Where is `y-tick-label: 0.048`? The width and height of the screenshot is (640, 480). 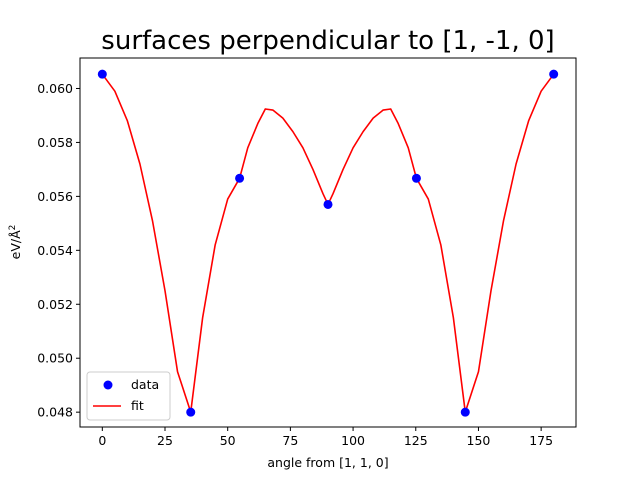 y-tick-label: 0.048 is located at coordinates (55, 412).